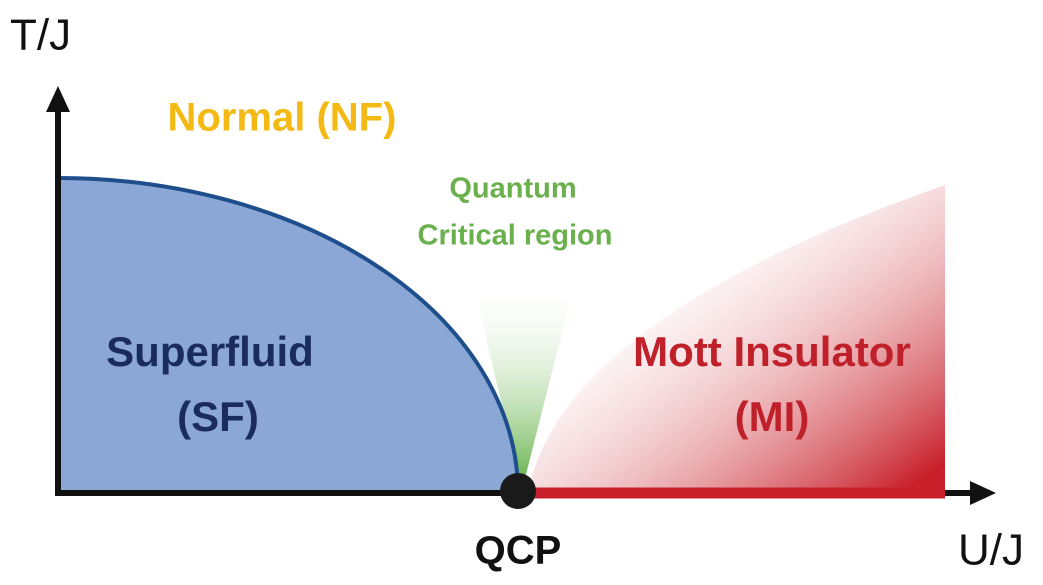 This screenshot has width=1043, height=585. I want to click on x-label: U/J, so click(991, 550).